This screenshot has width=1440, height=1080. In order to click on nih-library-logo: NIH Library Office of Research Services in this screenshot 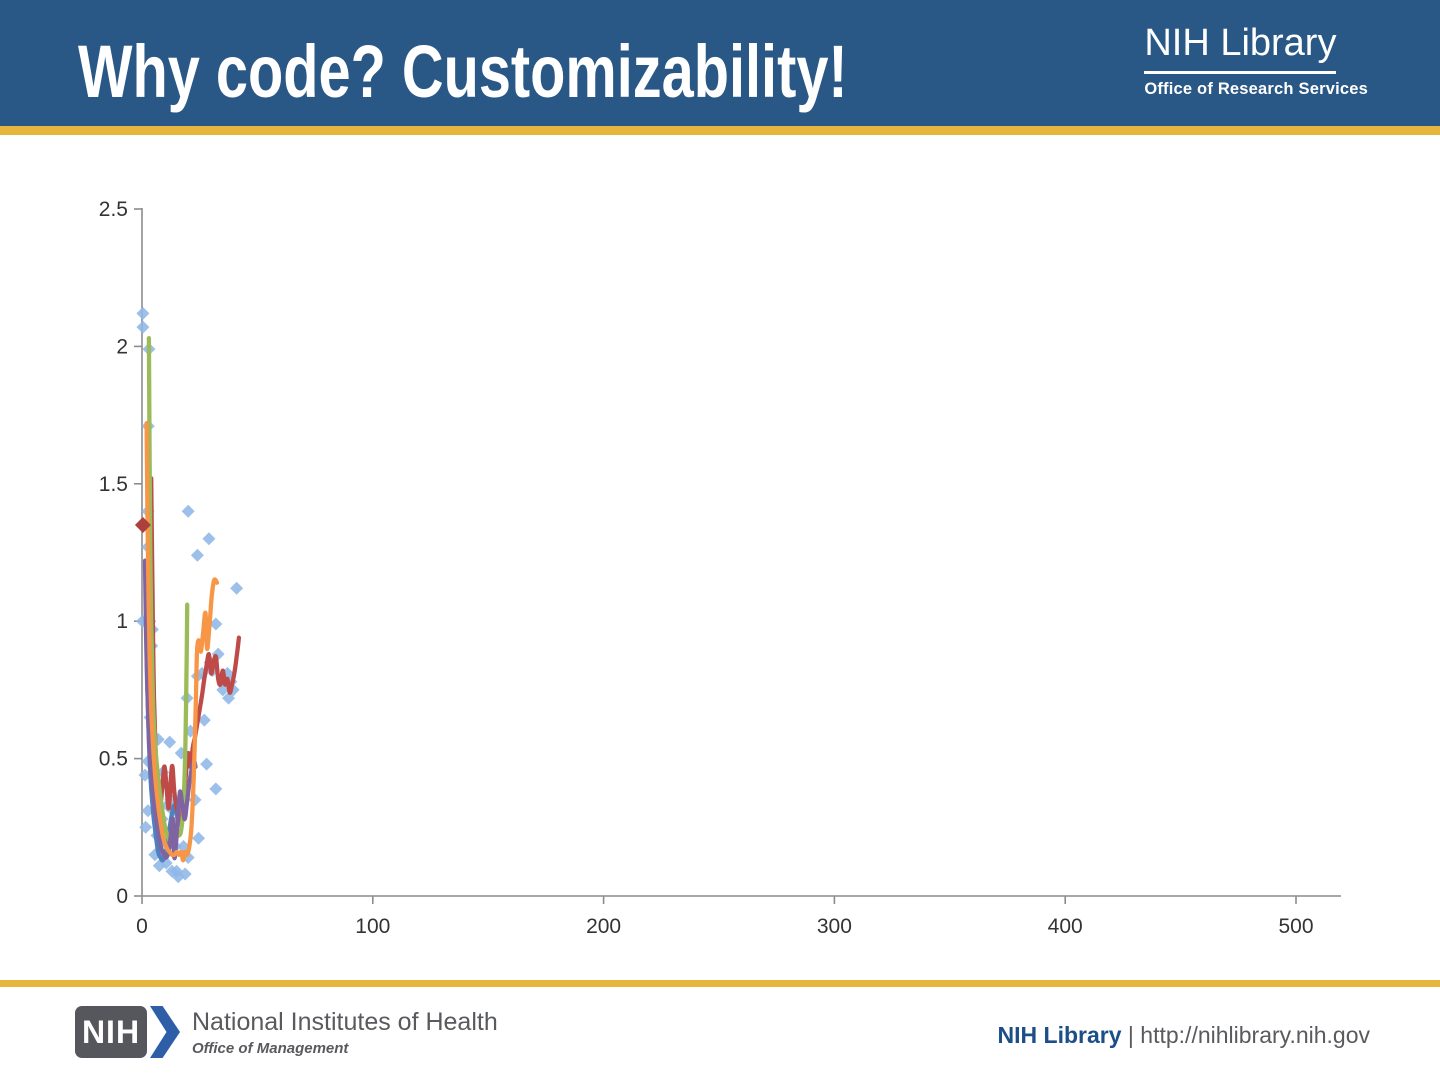, I will do `click(1256, 61)`.